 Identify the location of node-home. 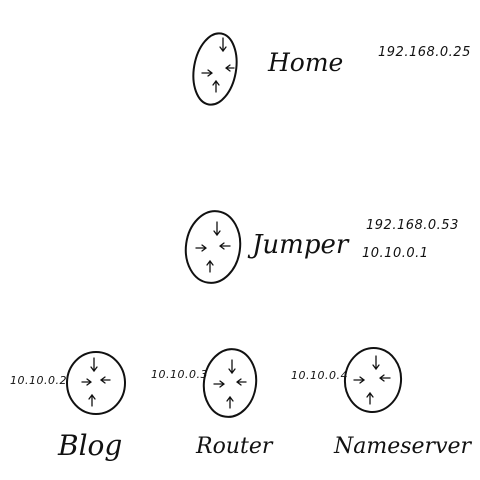
(215, 71).